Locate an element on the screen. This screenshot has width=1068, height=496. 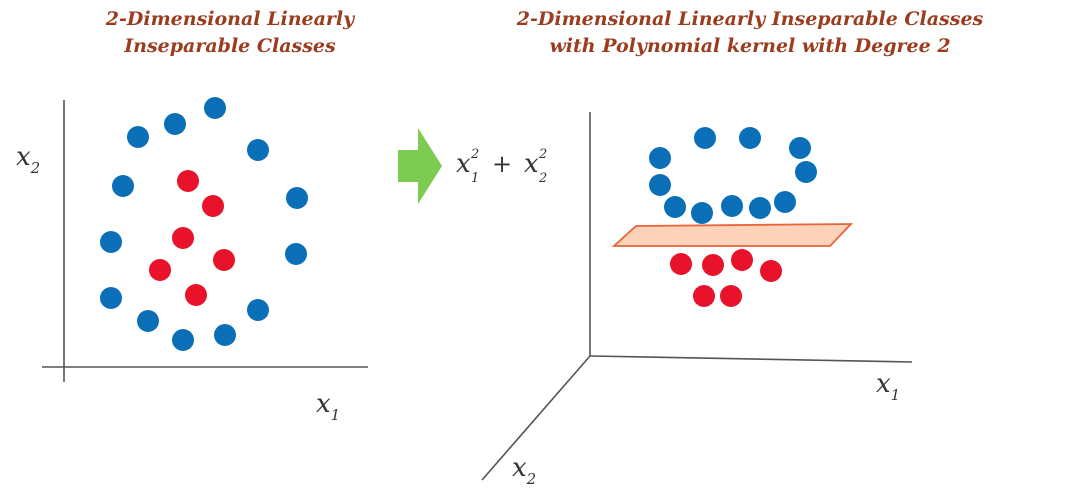
left-title-line2: Inseparable Classes is located at coordinates (230, 46).